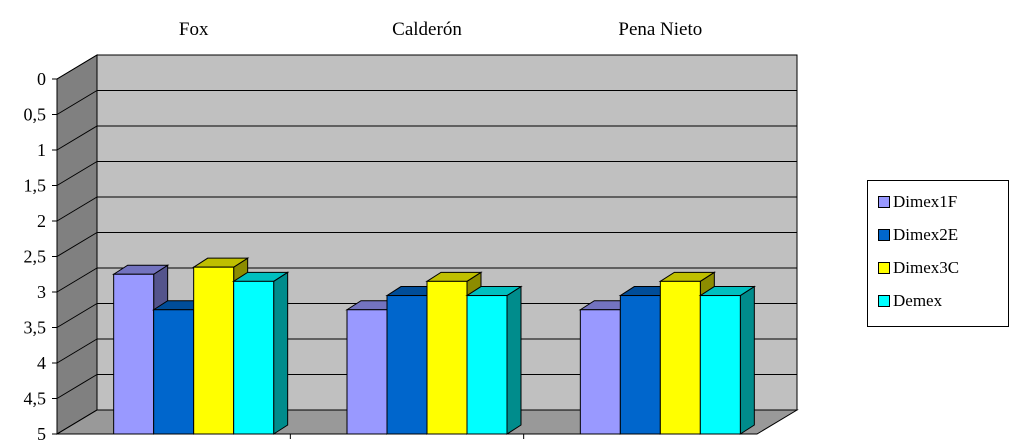 Image resolution: width=1014 pixels, height=445 pixels. What do you see at coordinates (41, 292) in the screenshot?
I see `y-tick-label: 3` at bounding box center [41, 292].